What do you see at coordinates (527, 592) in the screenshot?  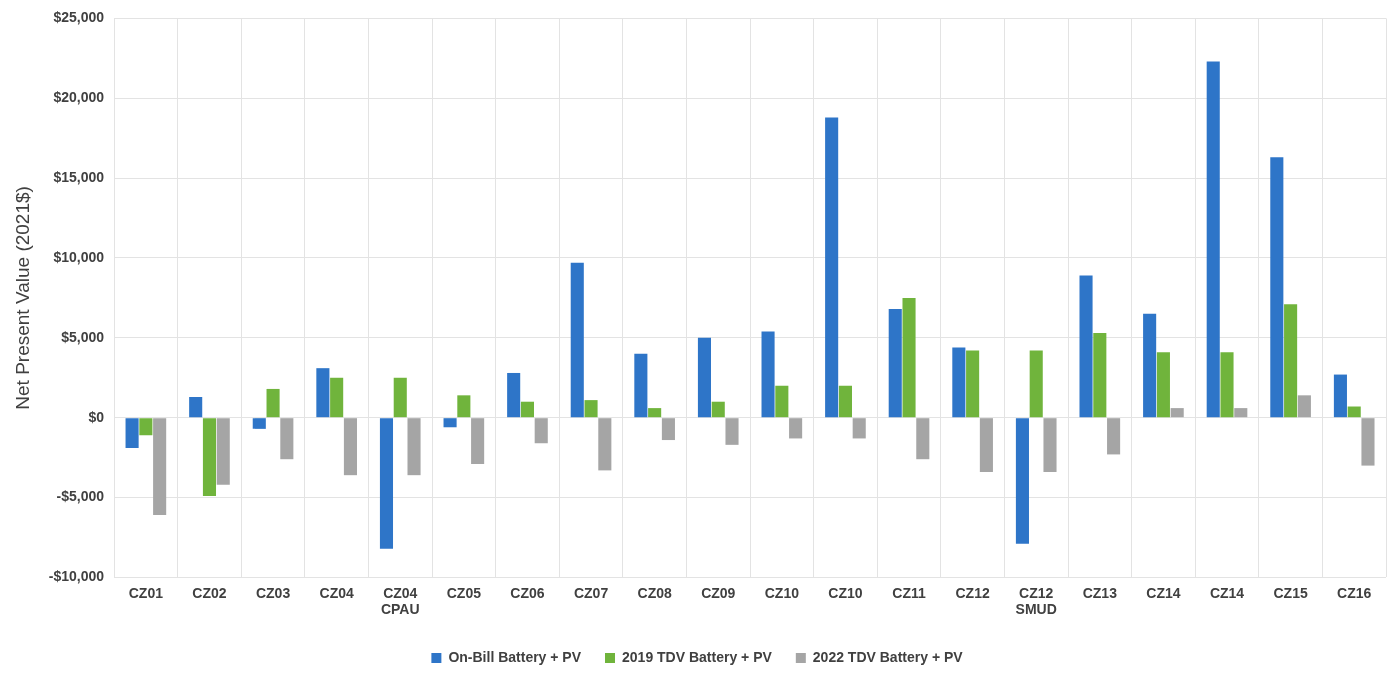 I see `x-tick-label: CZ06` at bounding box center [527, 592].